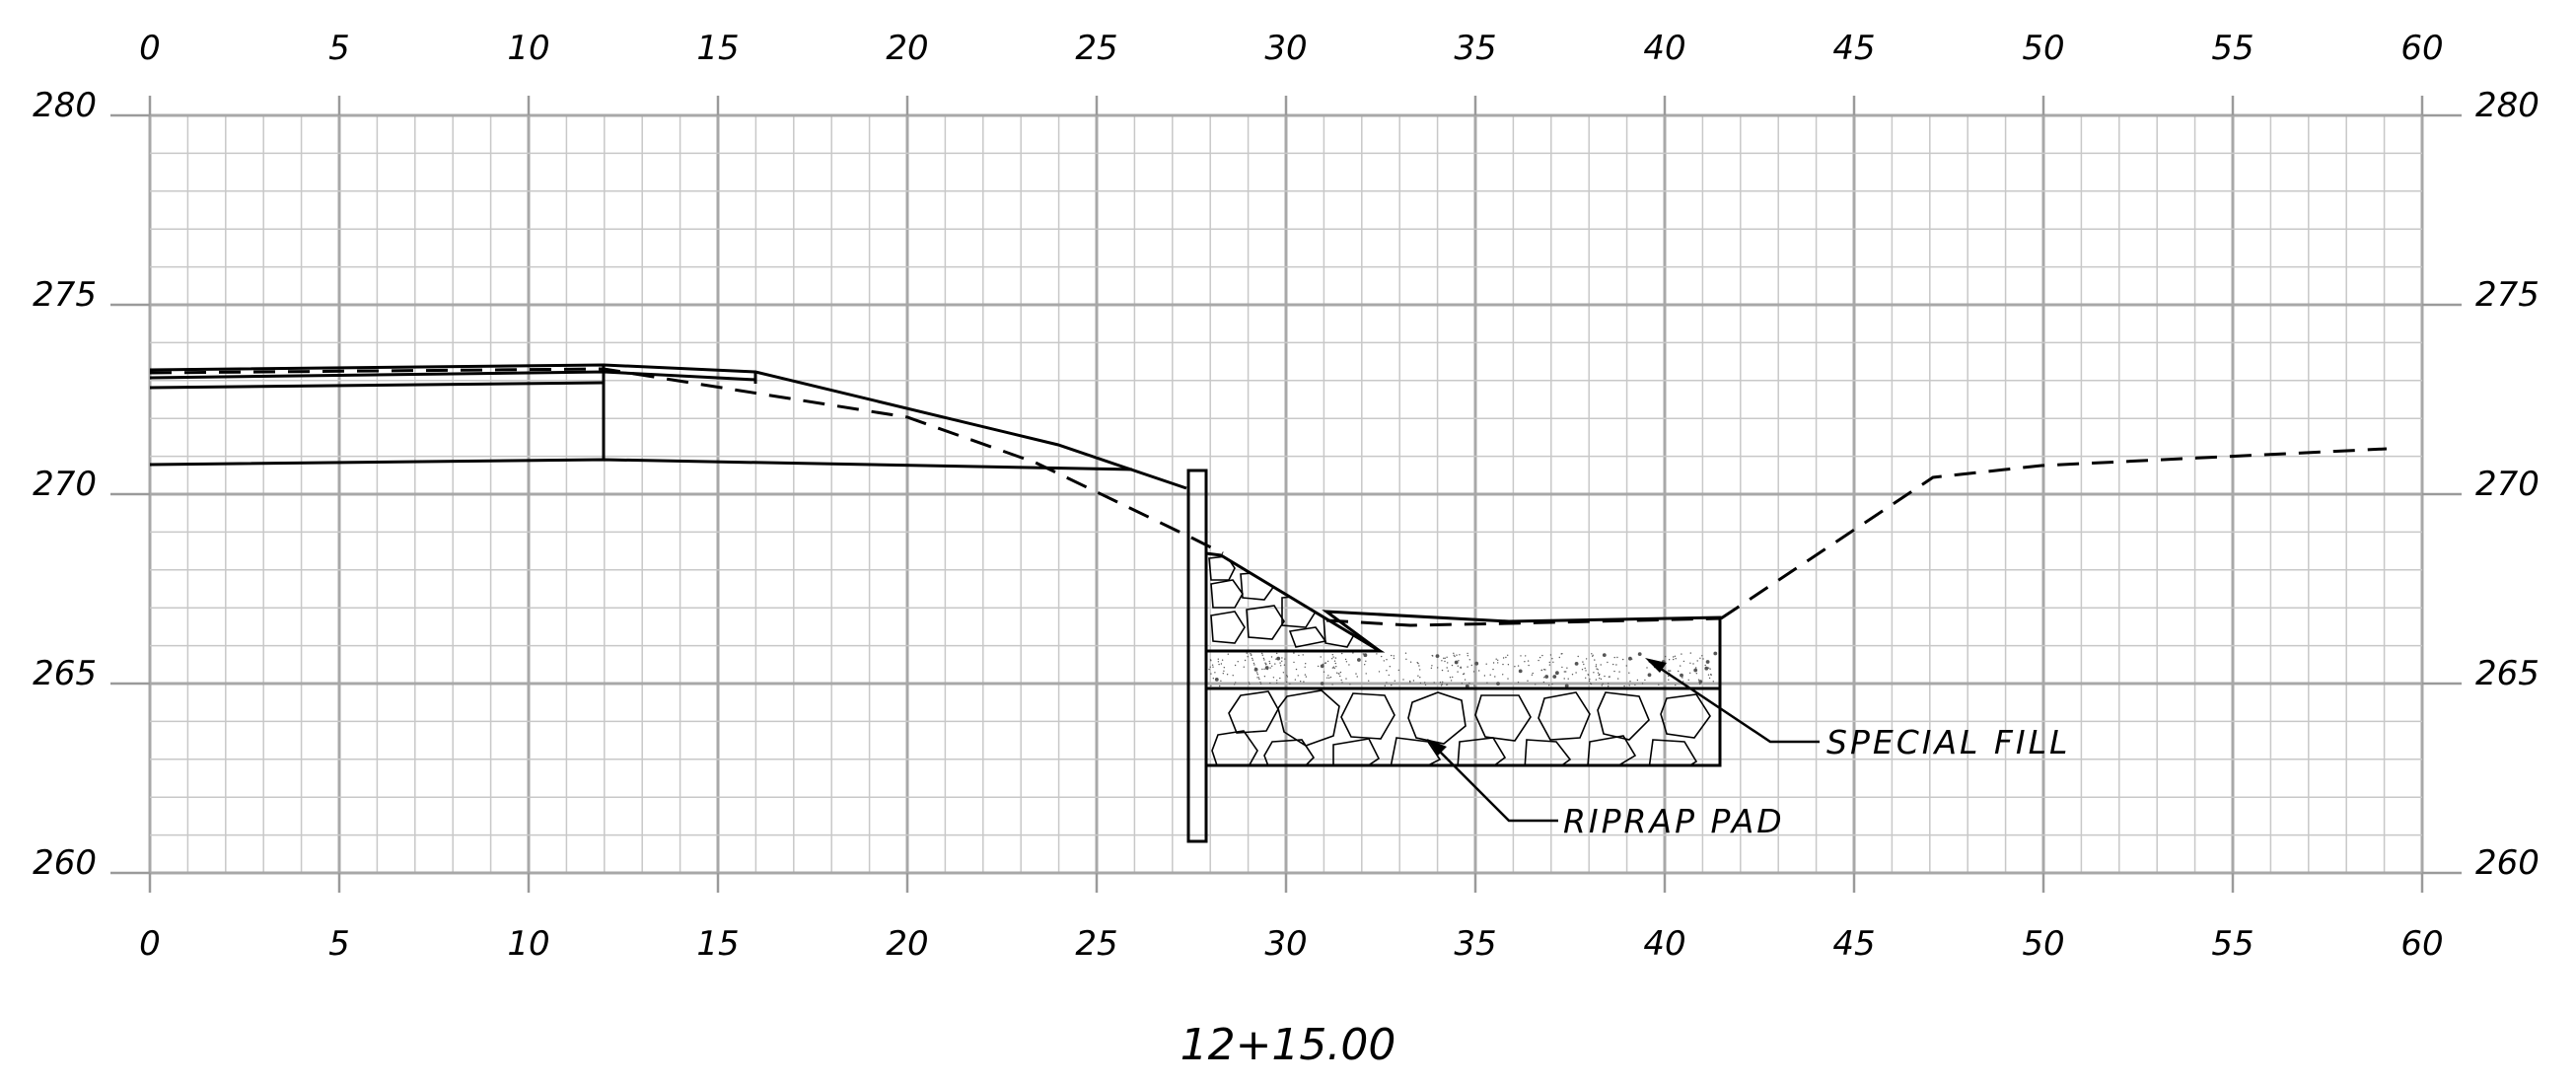 The image size is (2576, 1084). I want to click on x-tick-label: 15, so click(717, 49).